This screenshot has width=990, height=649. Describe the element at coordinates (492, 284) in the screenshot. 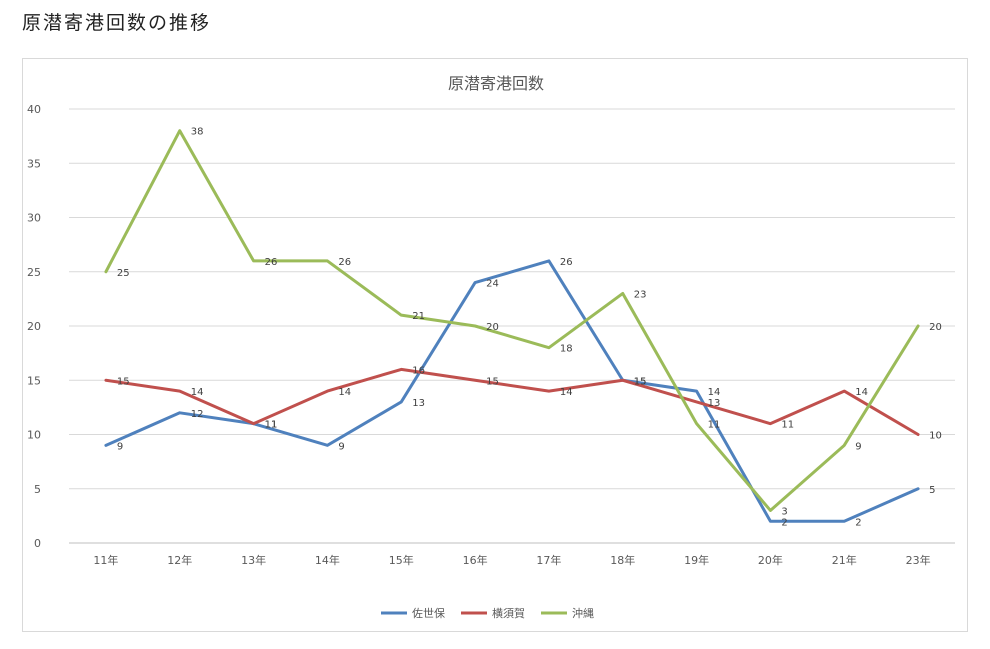

I see `data-label: 24` at that location.